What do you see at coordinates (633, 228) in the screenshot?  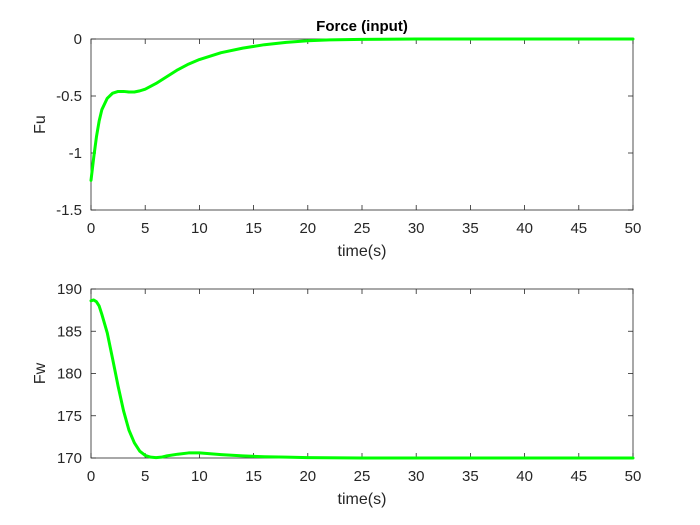 I see `force-u-xtick-label: 50` at bounding box center [633, 228].